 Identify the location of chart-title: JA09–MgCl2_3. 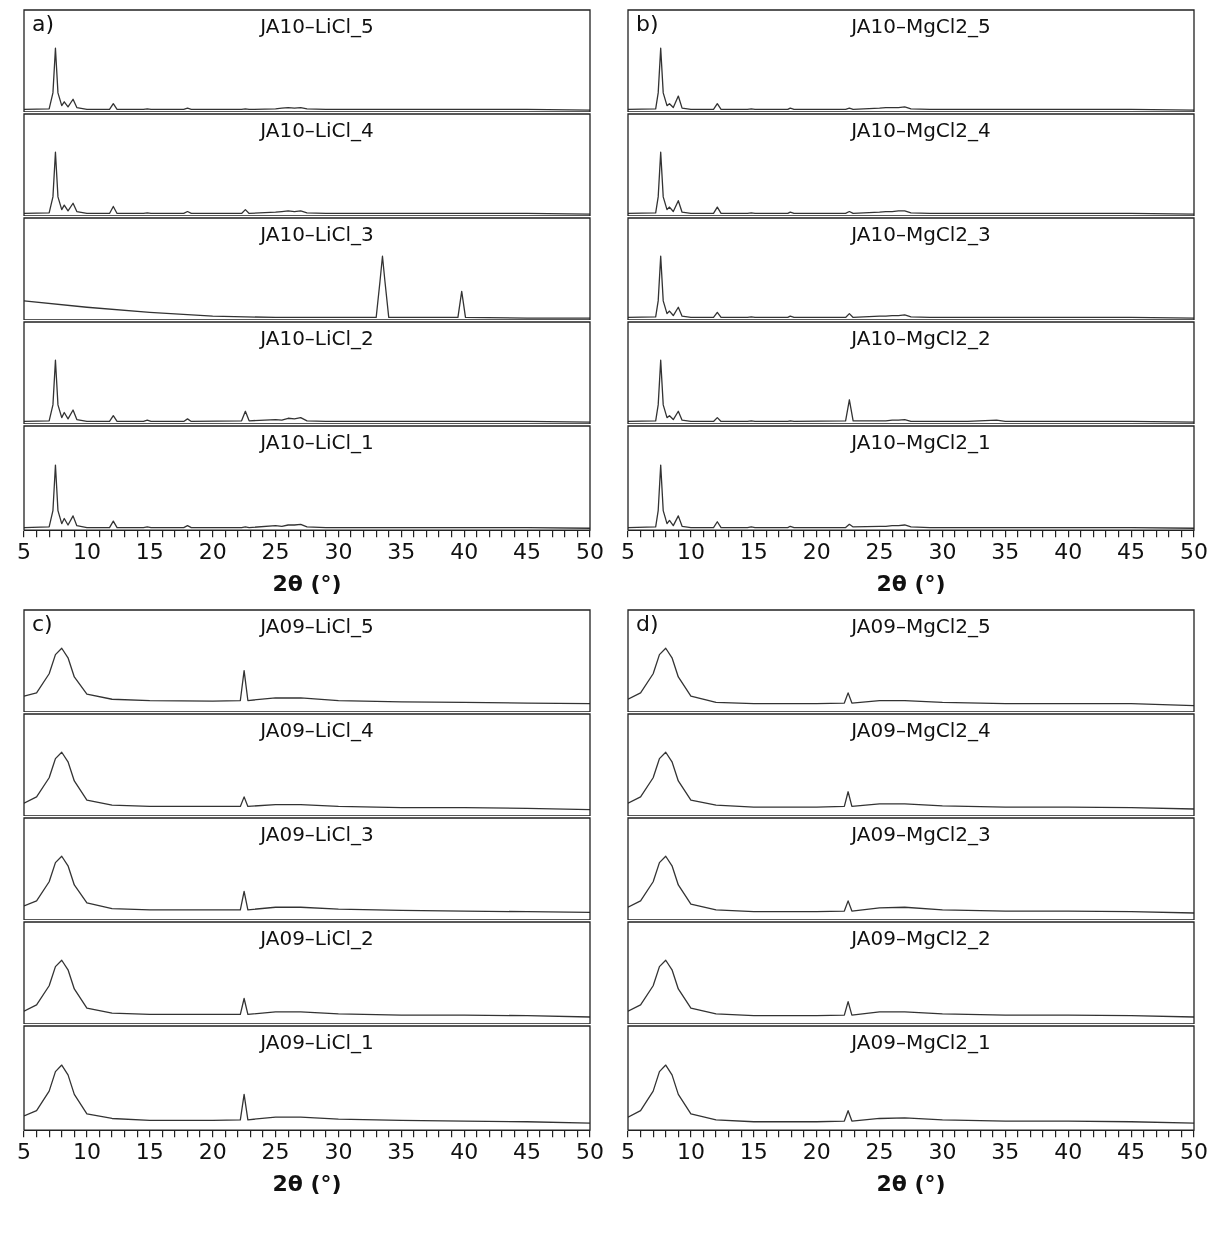
(920, 834).